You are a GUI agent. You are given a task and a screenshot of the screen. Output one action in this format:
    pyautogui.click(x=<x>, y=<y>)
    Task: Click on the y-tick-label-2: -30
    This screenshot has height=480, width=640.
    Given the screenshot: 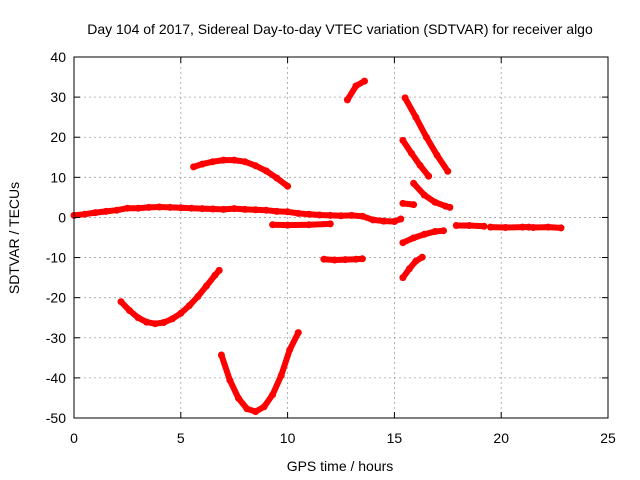 What is the action you would take?
    pyautogui.click(x=56, y=338)
    